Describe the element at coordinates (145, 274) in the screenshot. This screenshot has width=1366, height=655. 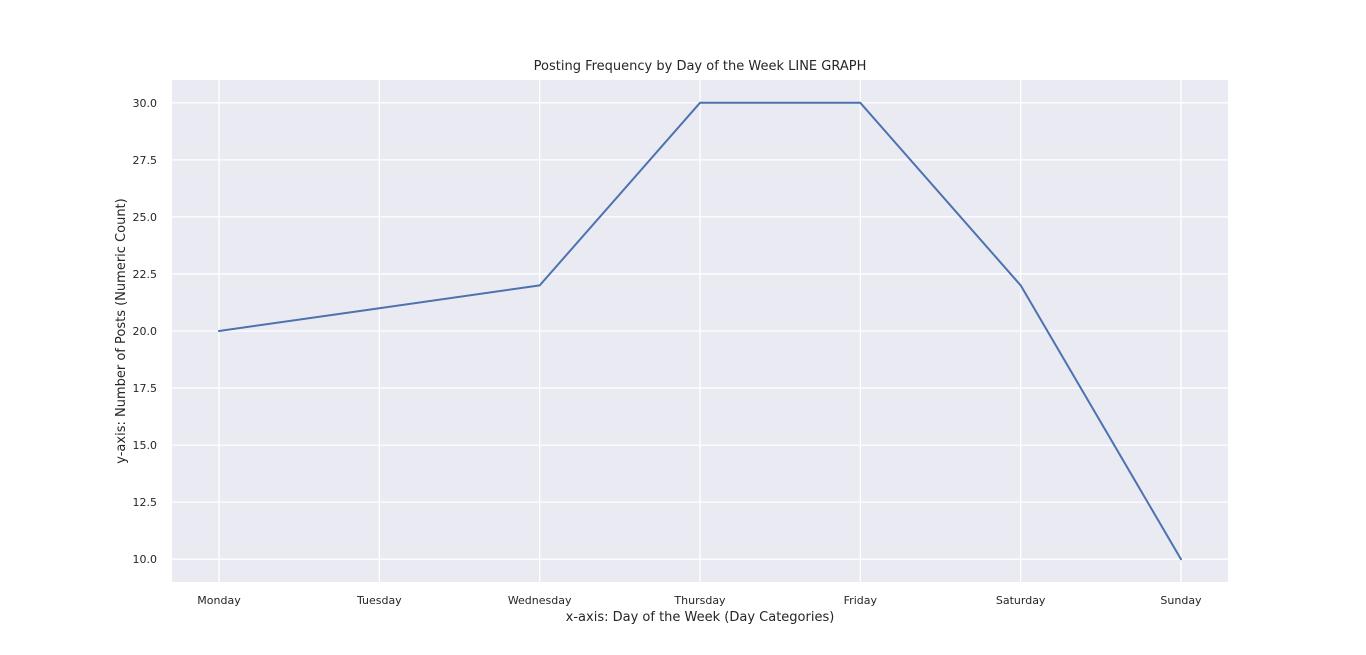
I see `y-tick-label: 22.5` at that location.